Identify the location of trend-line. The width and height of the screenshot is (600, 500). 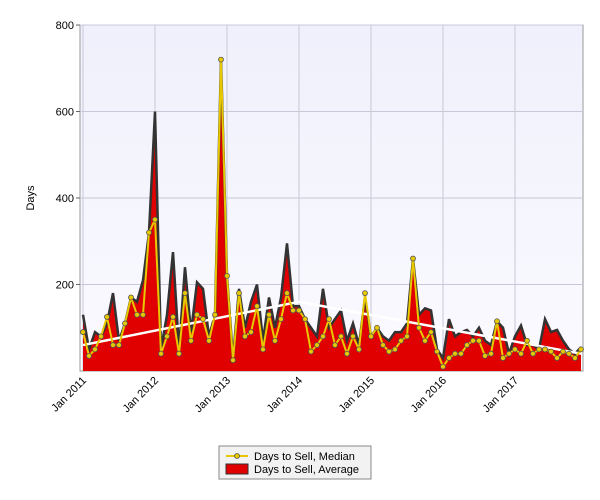
(332, 327).